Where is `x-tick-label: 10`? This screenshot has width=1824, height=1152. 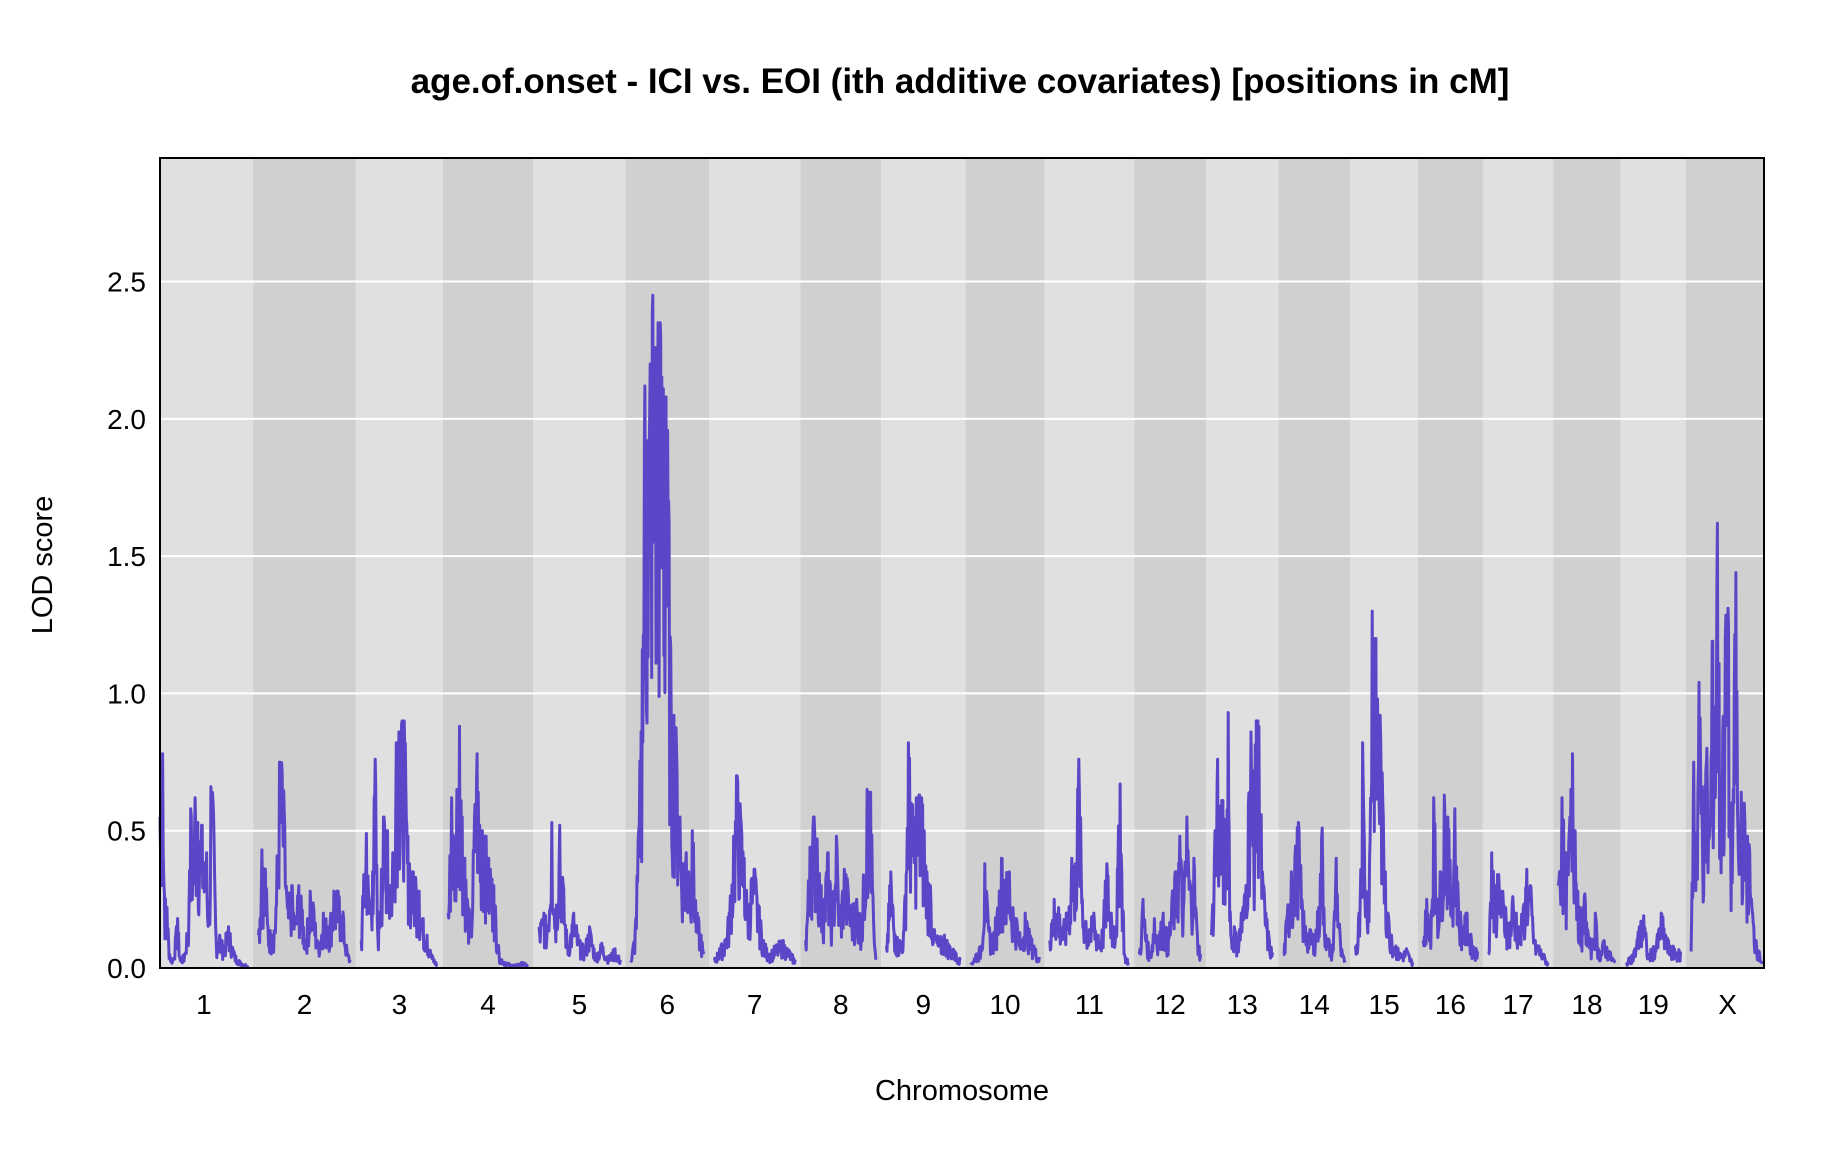 x-tick-label: 10 is located at coordinates (1004, 1004).